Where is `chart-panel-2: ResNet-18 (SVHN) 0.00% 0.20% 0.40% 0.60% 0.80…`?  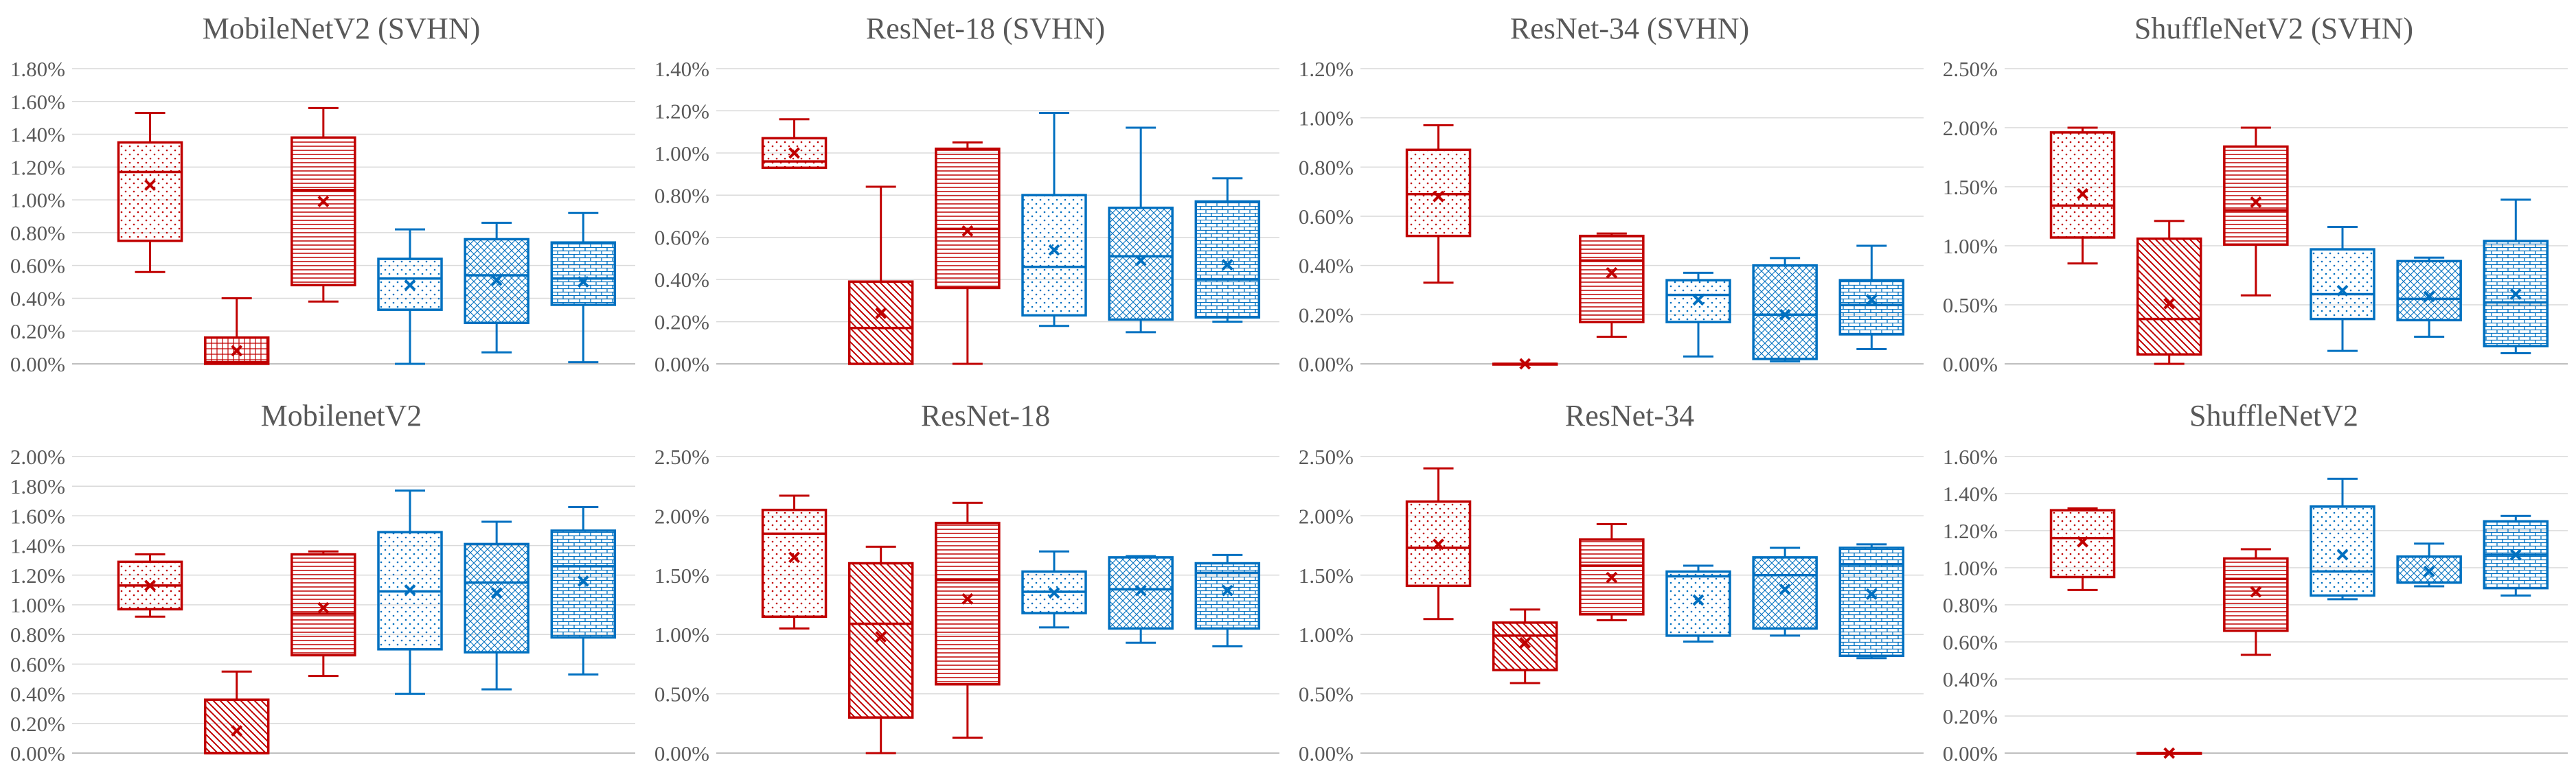
chart-panel-2: ResNet-18 (SVHN) 0.00% 0.20% 0.40% 0.60% 0.80… is located at coordinates (966, 194).